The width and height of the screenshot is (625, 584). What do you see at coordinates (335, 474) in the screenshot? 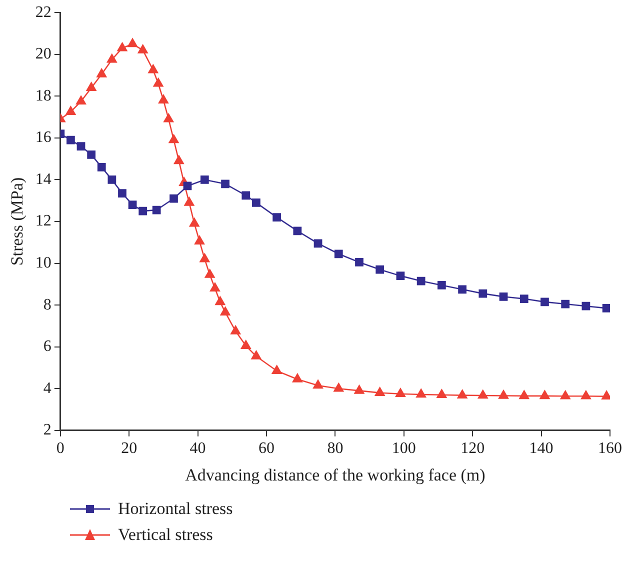
I see `x-axis-title: Advancing distance of the working face (m)` at bounding box center [335, 474].